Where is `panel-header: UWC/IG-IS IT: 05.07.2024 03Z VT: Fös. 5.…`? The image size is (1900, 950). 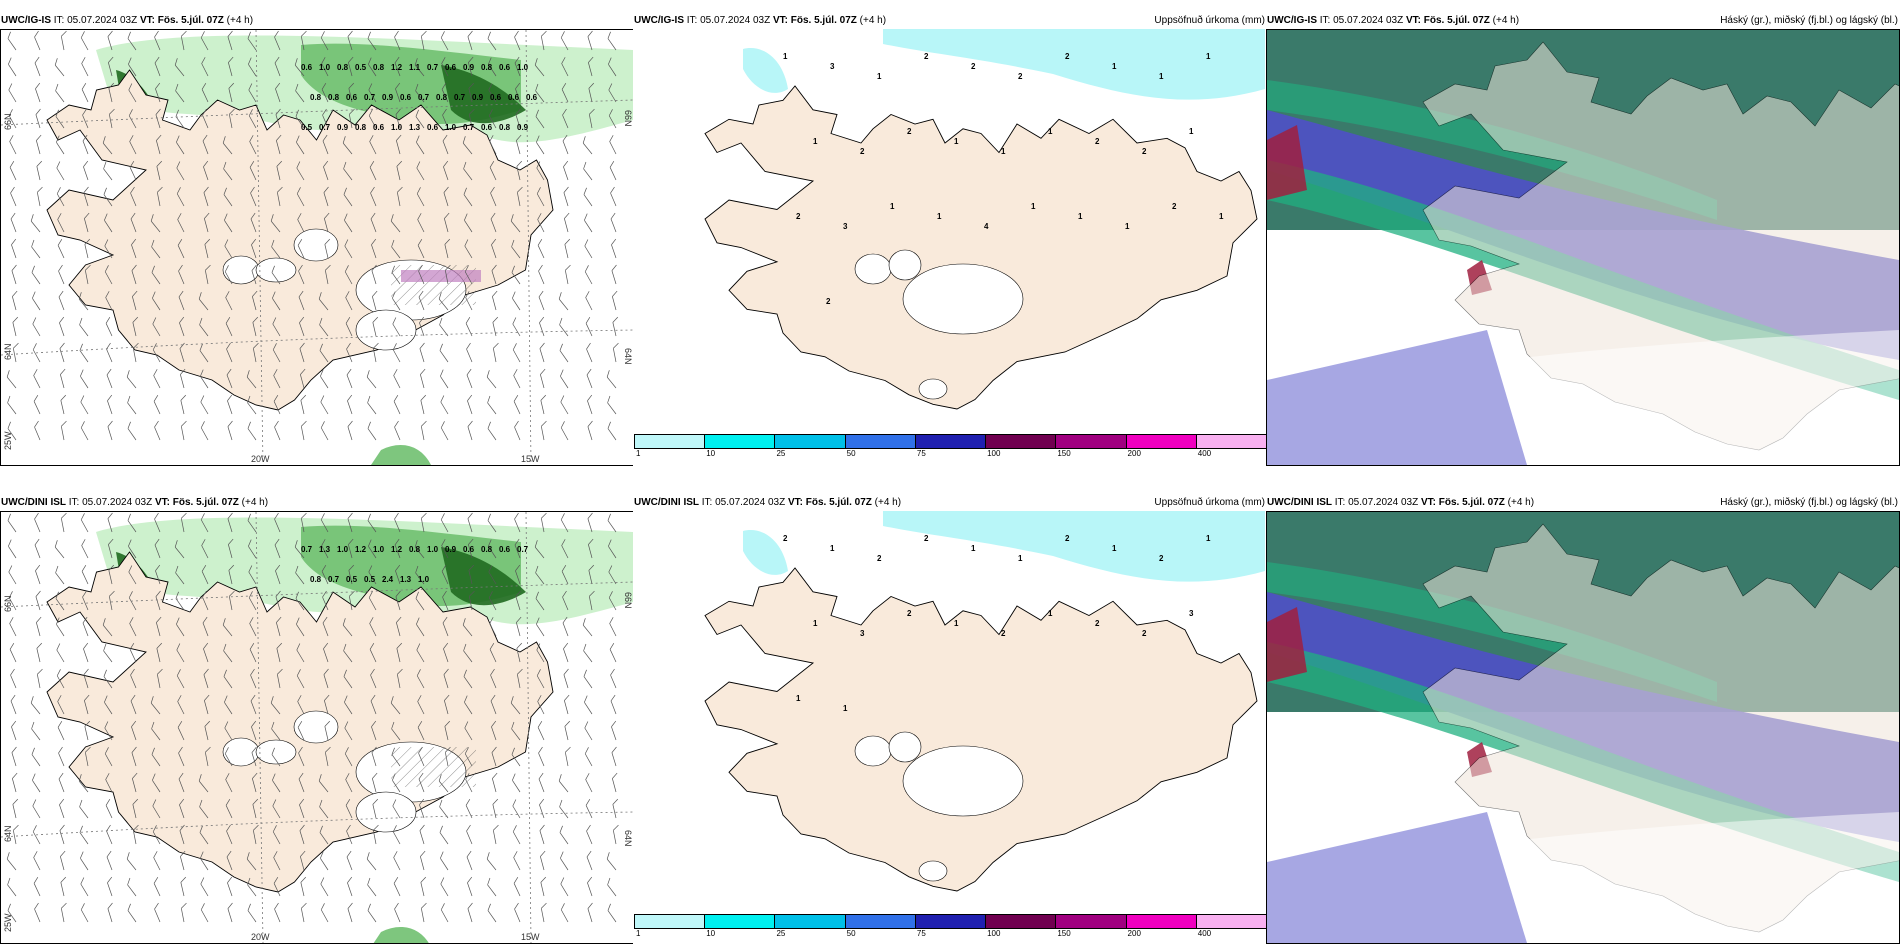
panel-header: UWC/IG-IS IT: 05.07.2024 03Z VT: Fös. 5.… is located at coordinates (950, 21).